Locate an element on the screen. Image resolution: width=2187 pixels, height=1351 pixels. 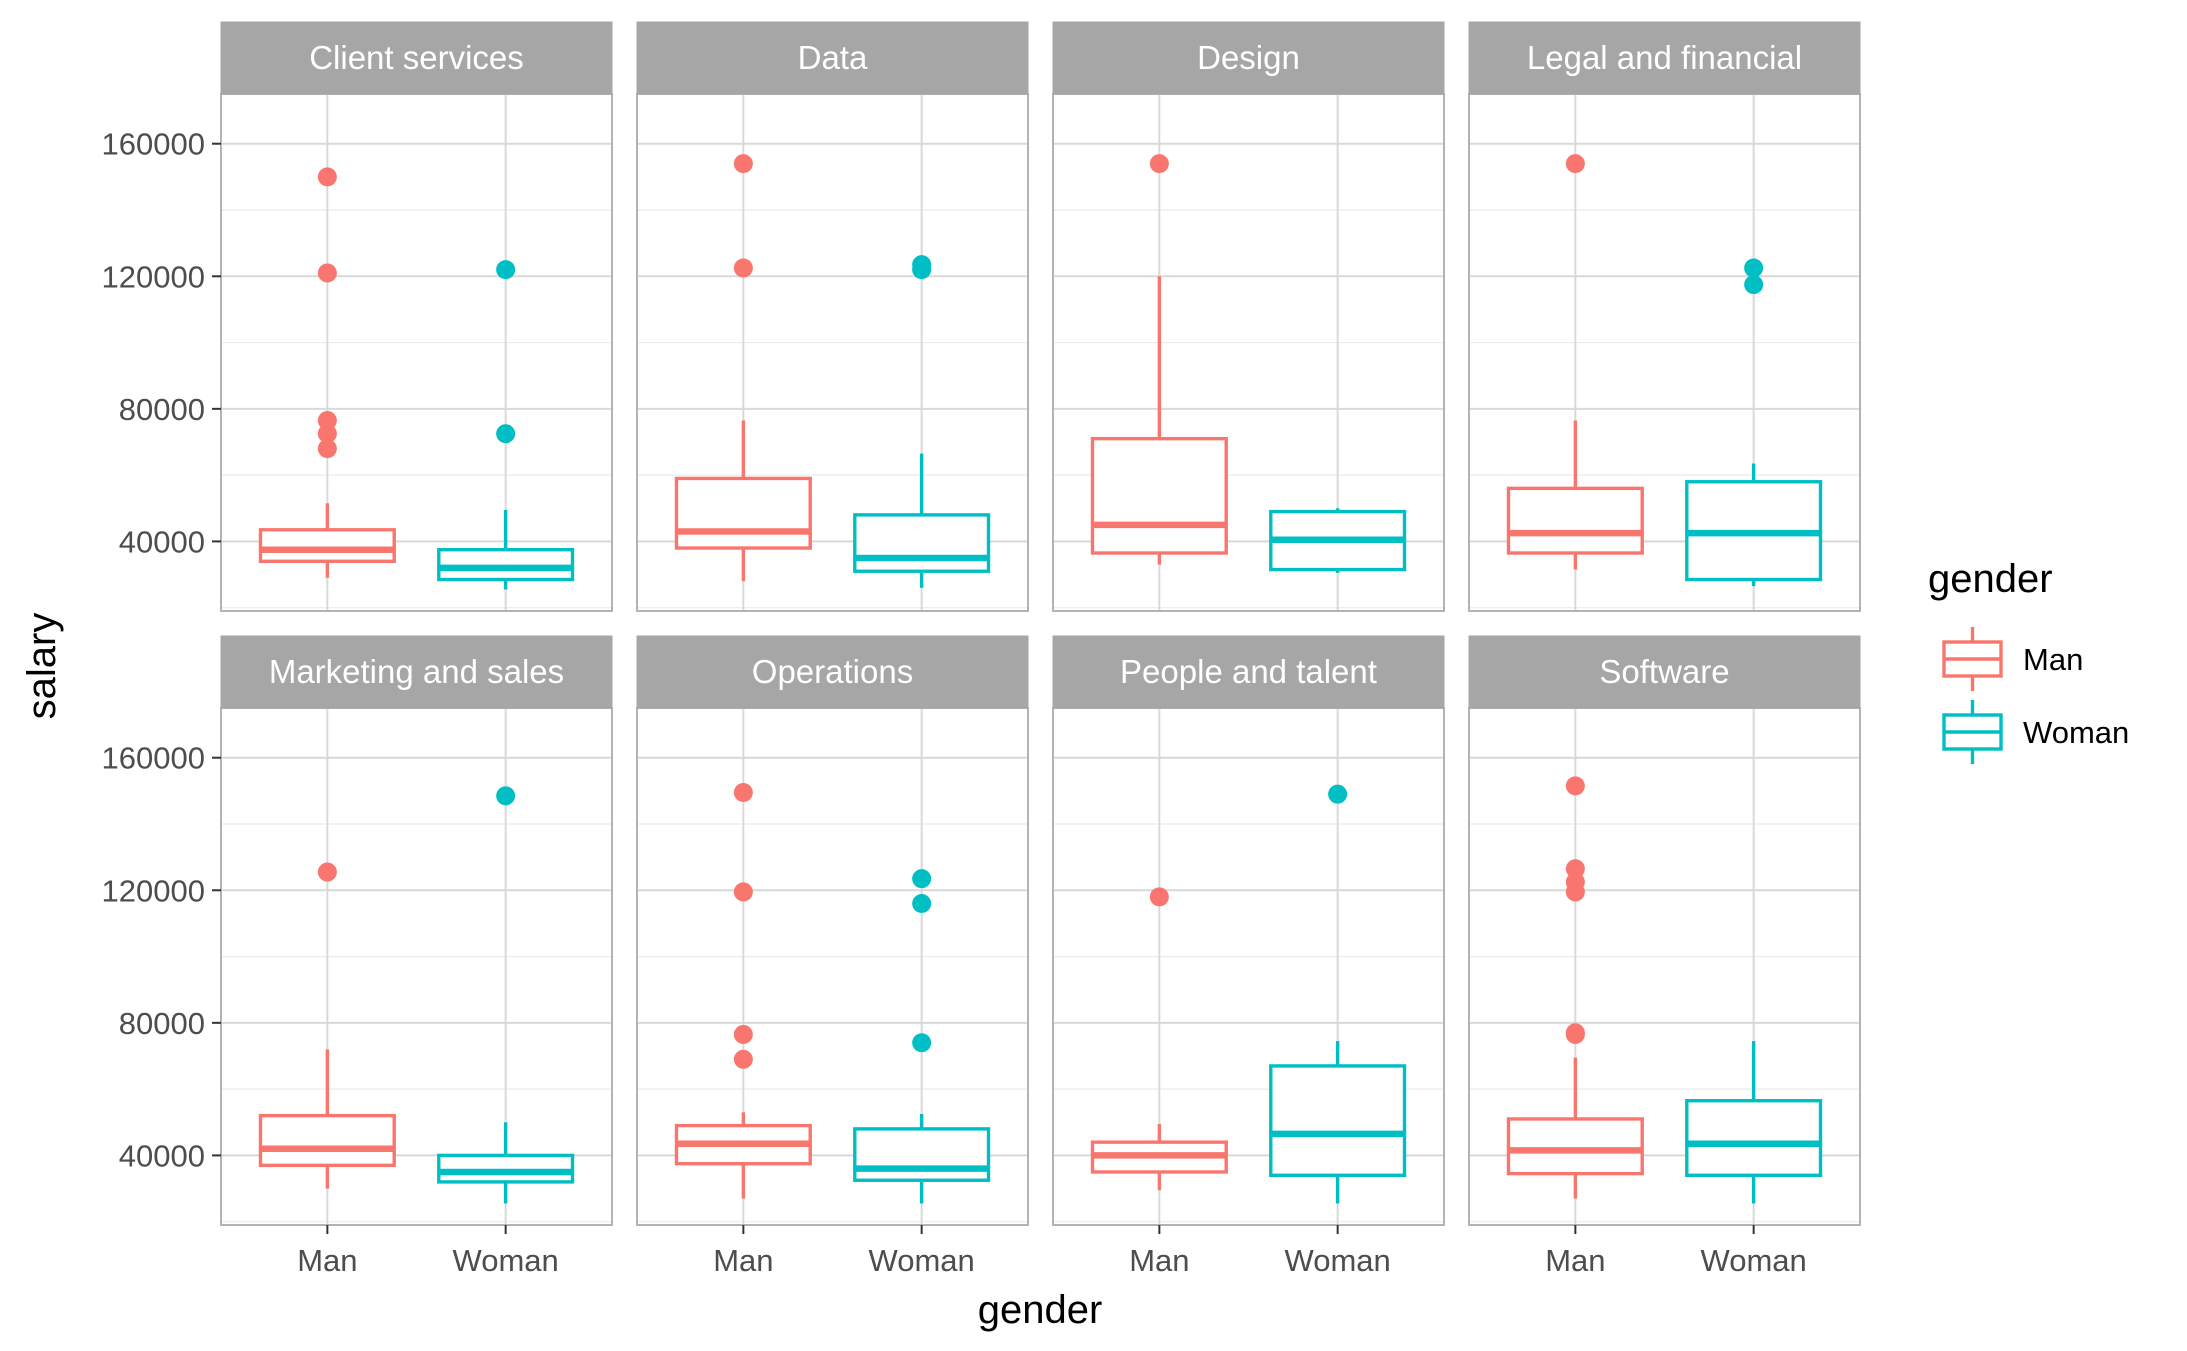
facet-strip-label: People and talent is located at coordinates (1248, 671).